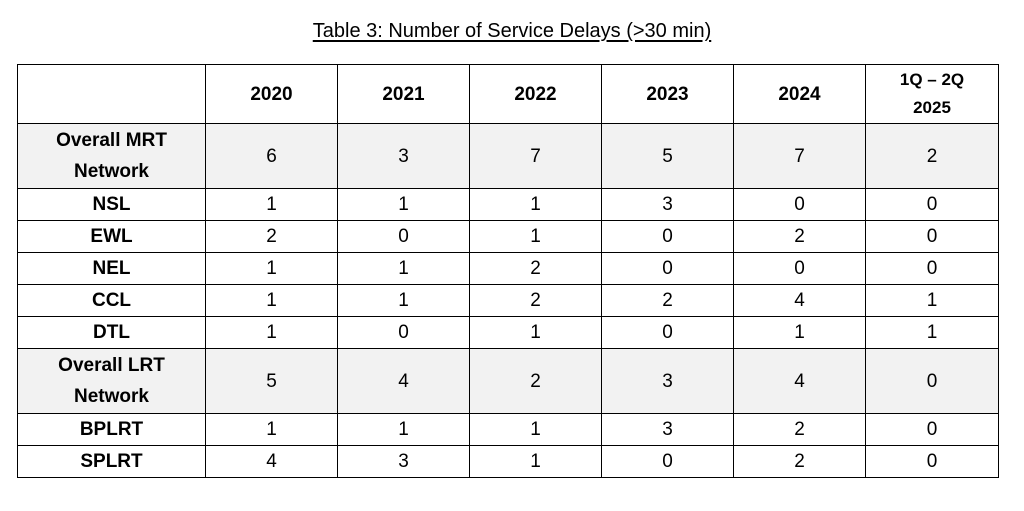  I want to click on column-header: 2023, so click(667, 94).